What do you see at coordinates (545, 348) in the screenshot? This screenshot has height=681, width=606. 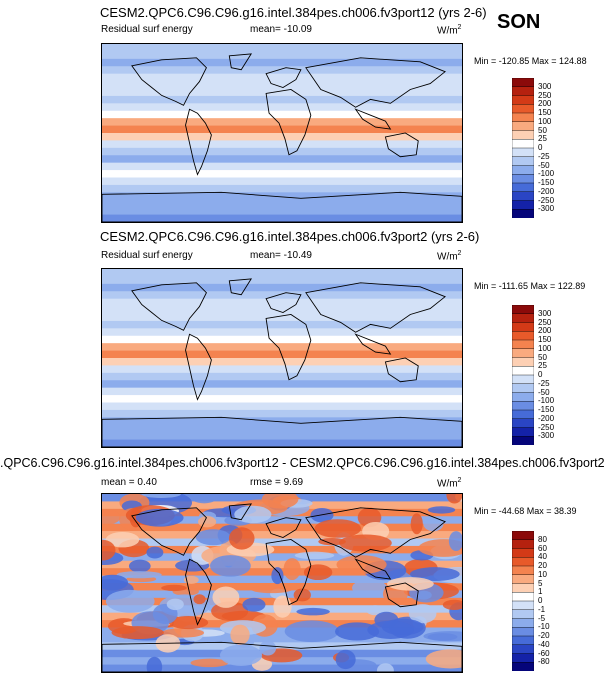 I see `colorbar-tick-label: 100` at bounding box center [545, 348].